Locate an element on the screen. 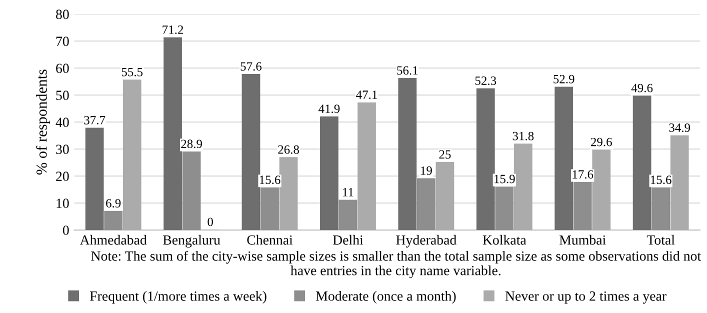 The width and height of the screenshot is (707, 313). data-label: 6.9 is located at coordinates (113, 203).